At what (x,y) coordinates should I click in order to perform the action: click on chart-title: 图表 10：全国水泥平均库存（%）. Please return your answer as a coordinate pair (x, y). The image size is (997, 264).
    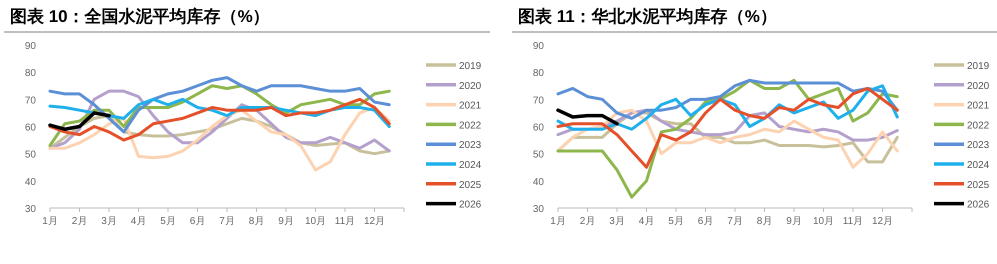
    Looking at the image, I should click on (140, 16).